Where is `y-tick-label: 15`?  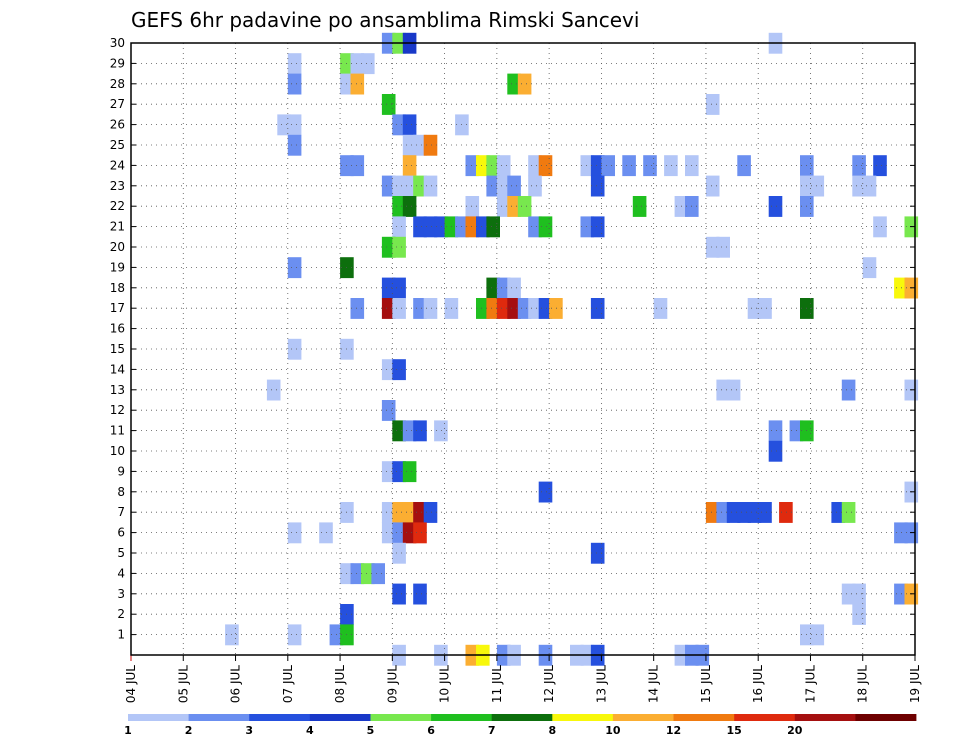 y-tick-label: 15 is located at coordinates (117, 349).